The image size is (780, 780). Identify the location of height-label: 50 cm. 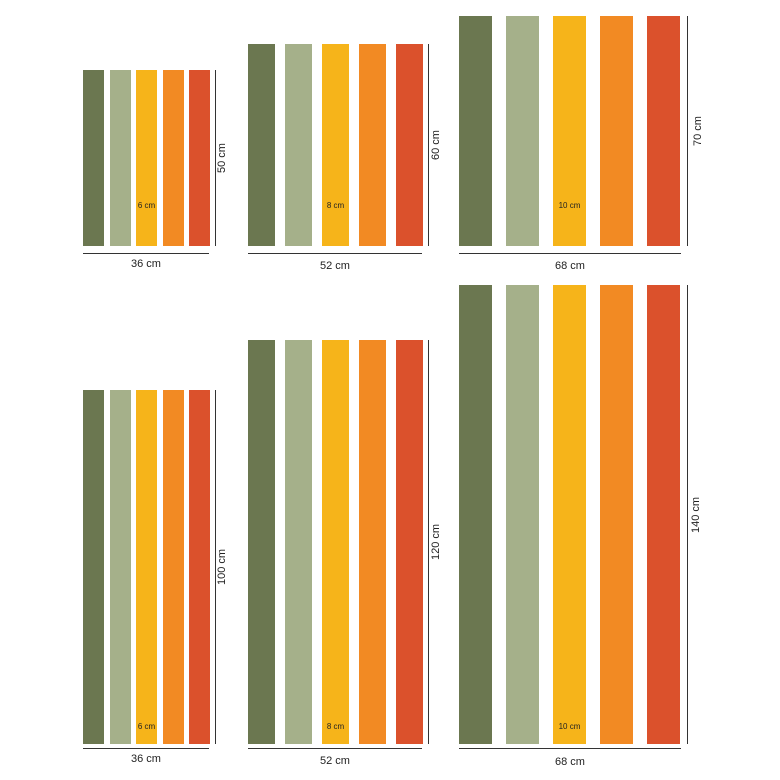
(222, 158).